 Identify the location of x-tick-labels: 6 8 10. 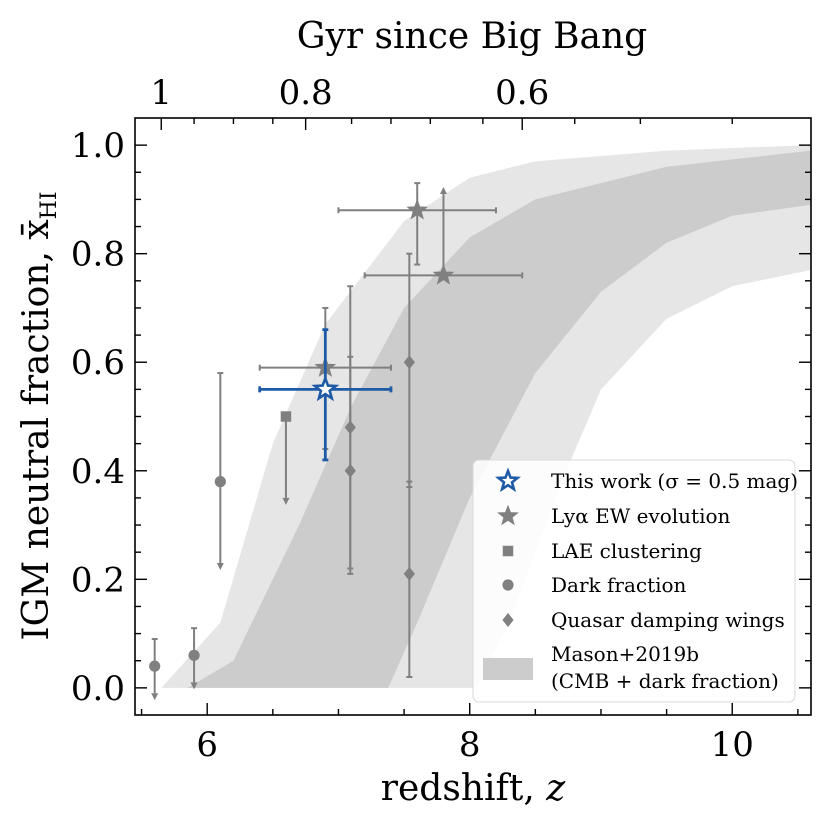
(475, 745).